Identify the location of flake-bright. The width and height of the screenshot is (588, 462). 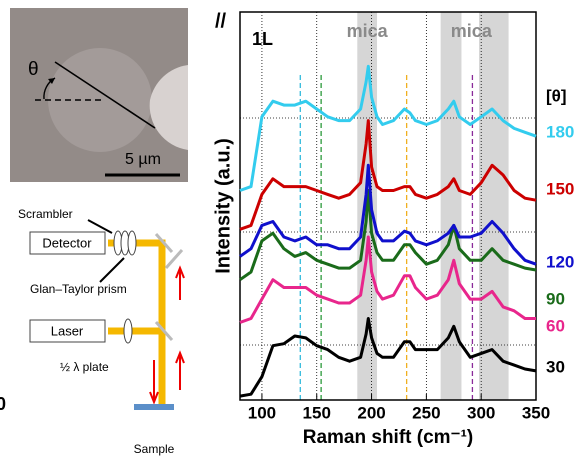
(168, 107).